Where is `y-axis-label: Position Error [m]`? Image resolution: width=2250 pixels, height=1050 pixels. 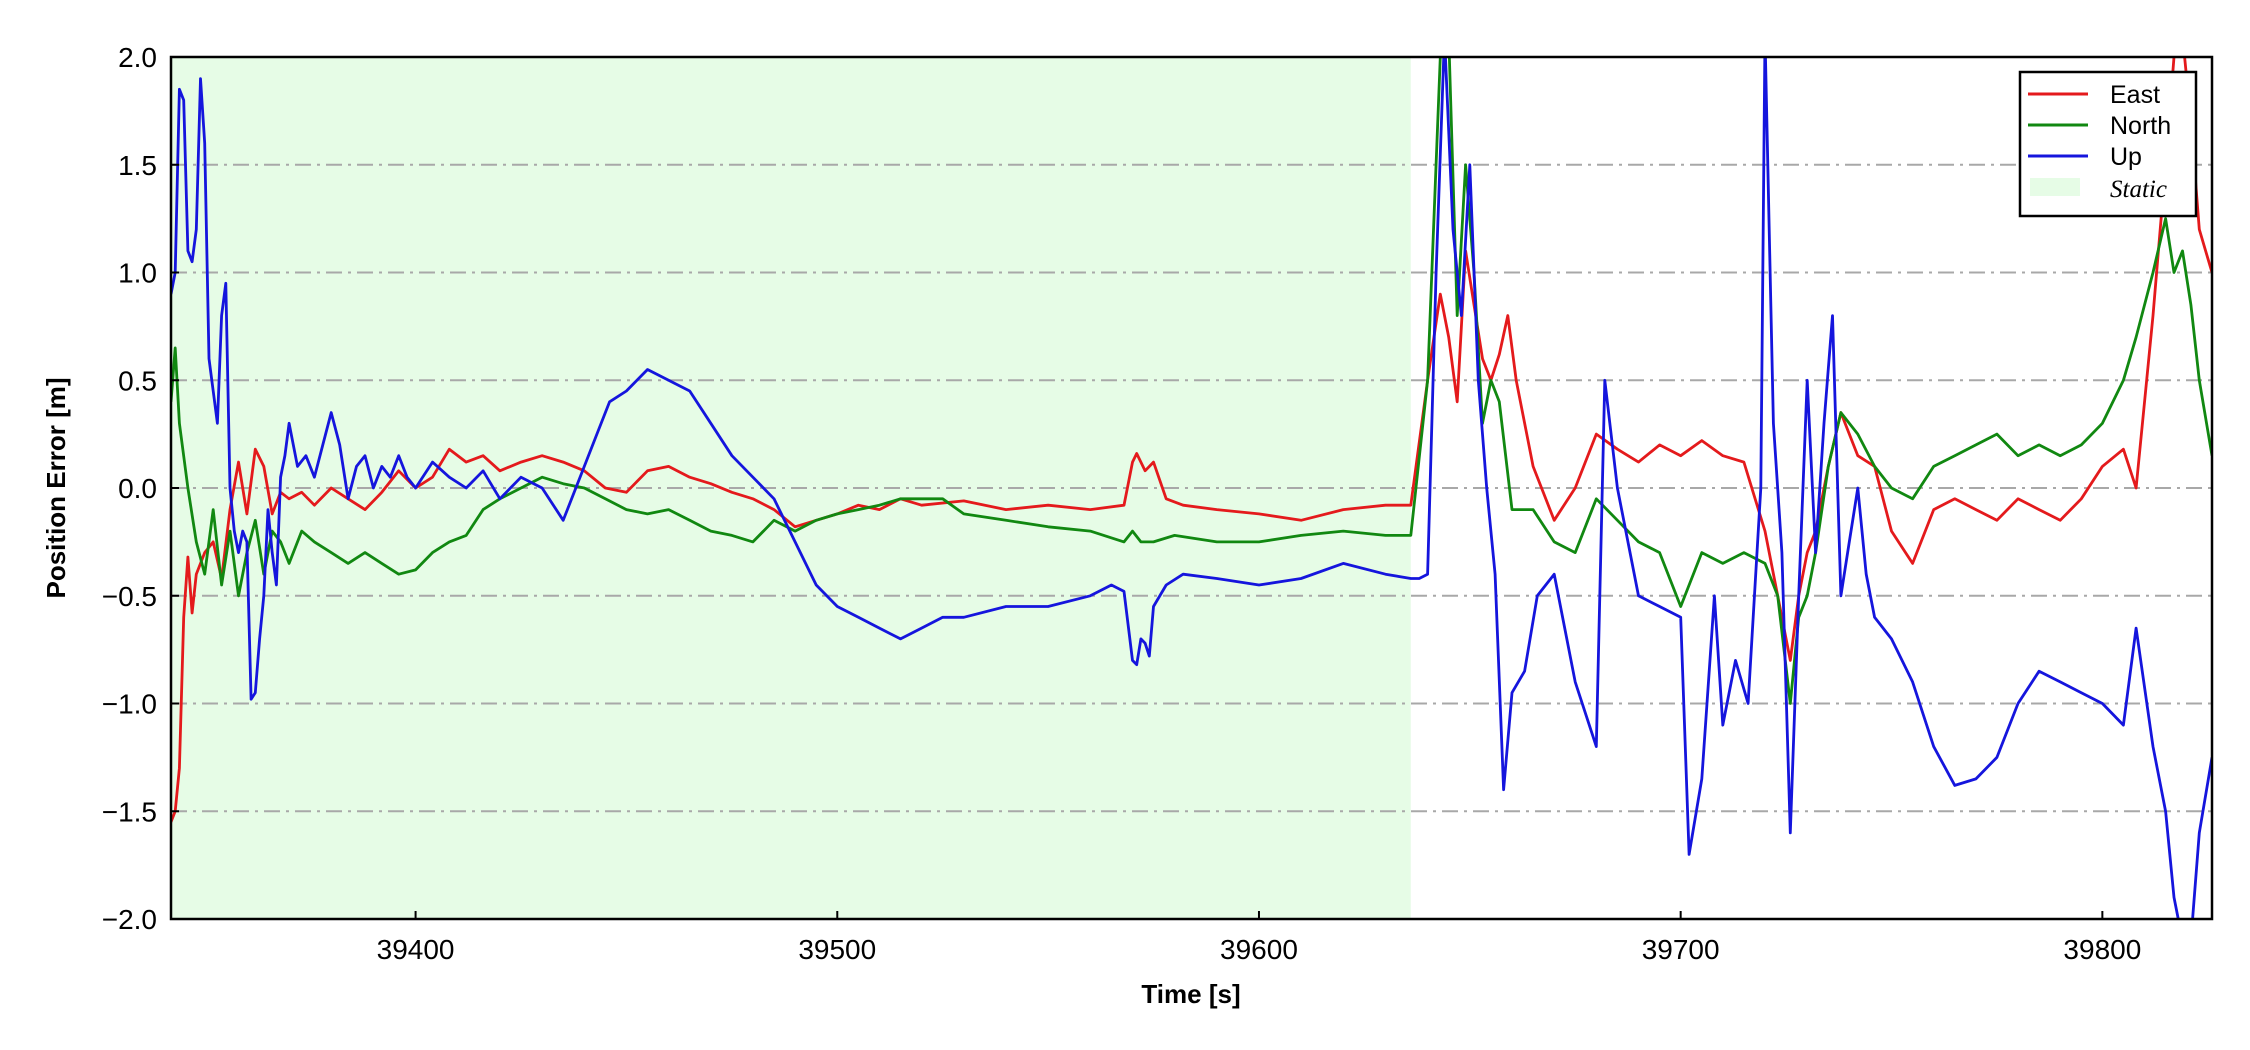
y-axis-label: Position Error [m] is located at coordinates (56, 487).